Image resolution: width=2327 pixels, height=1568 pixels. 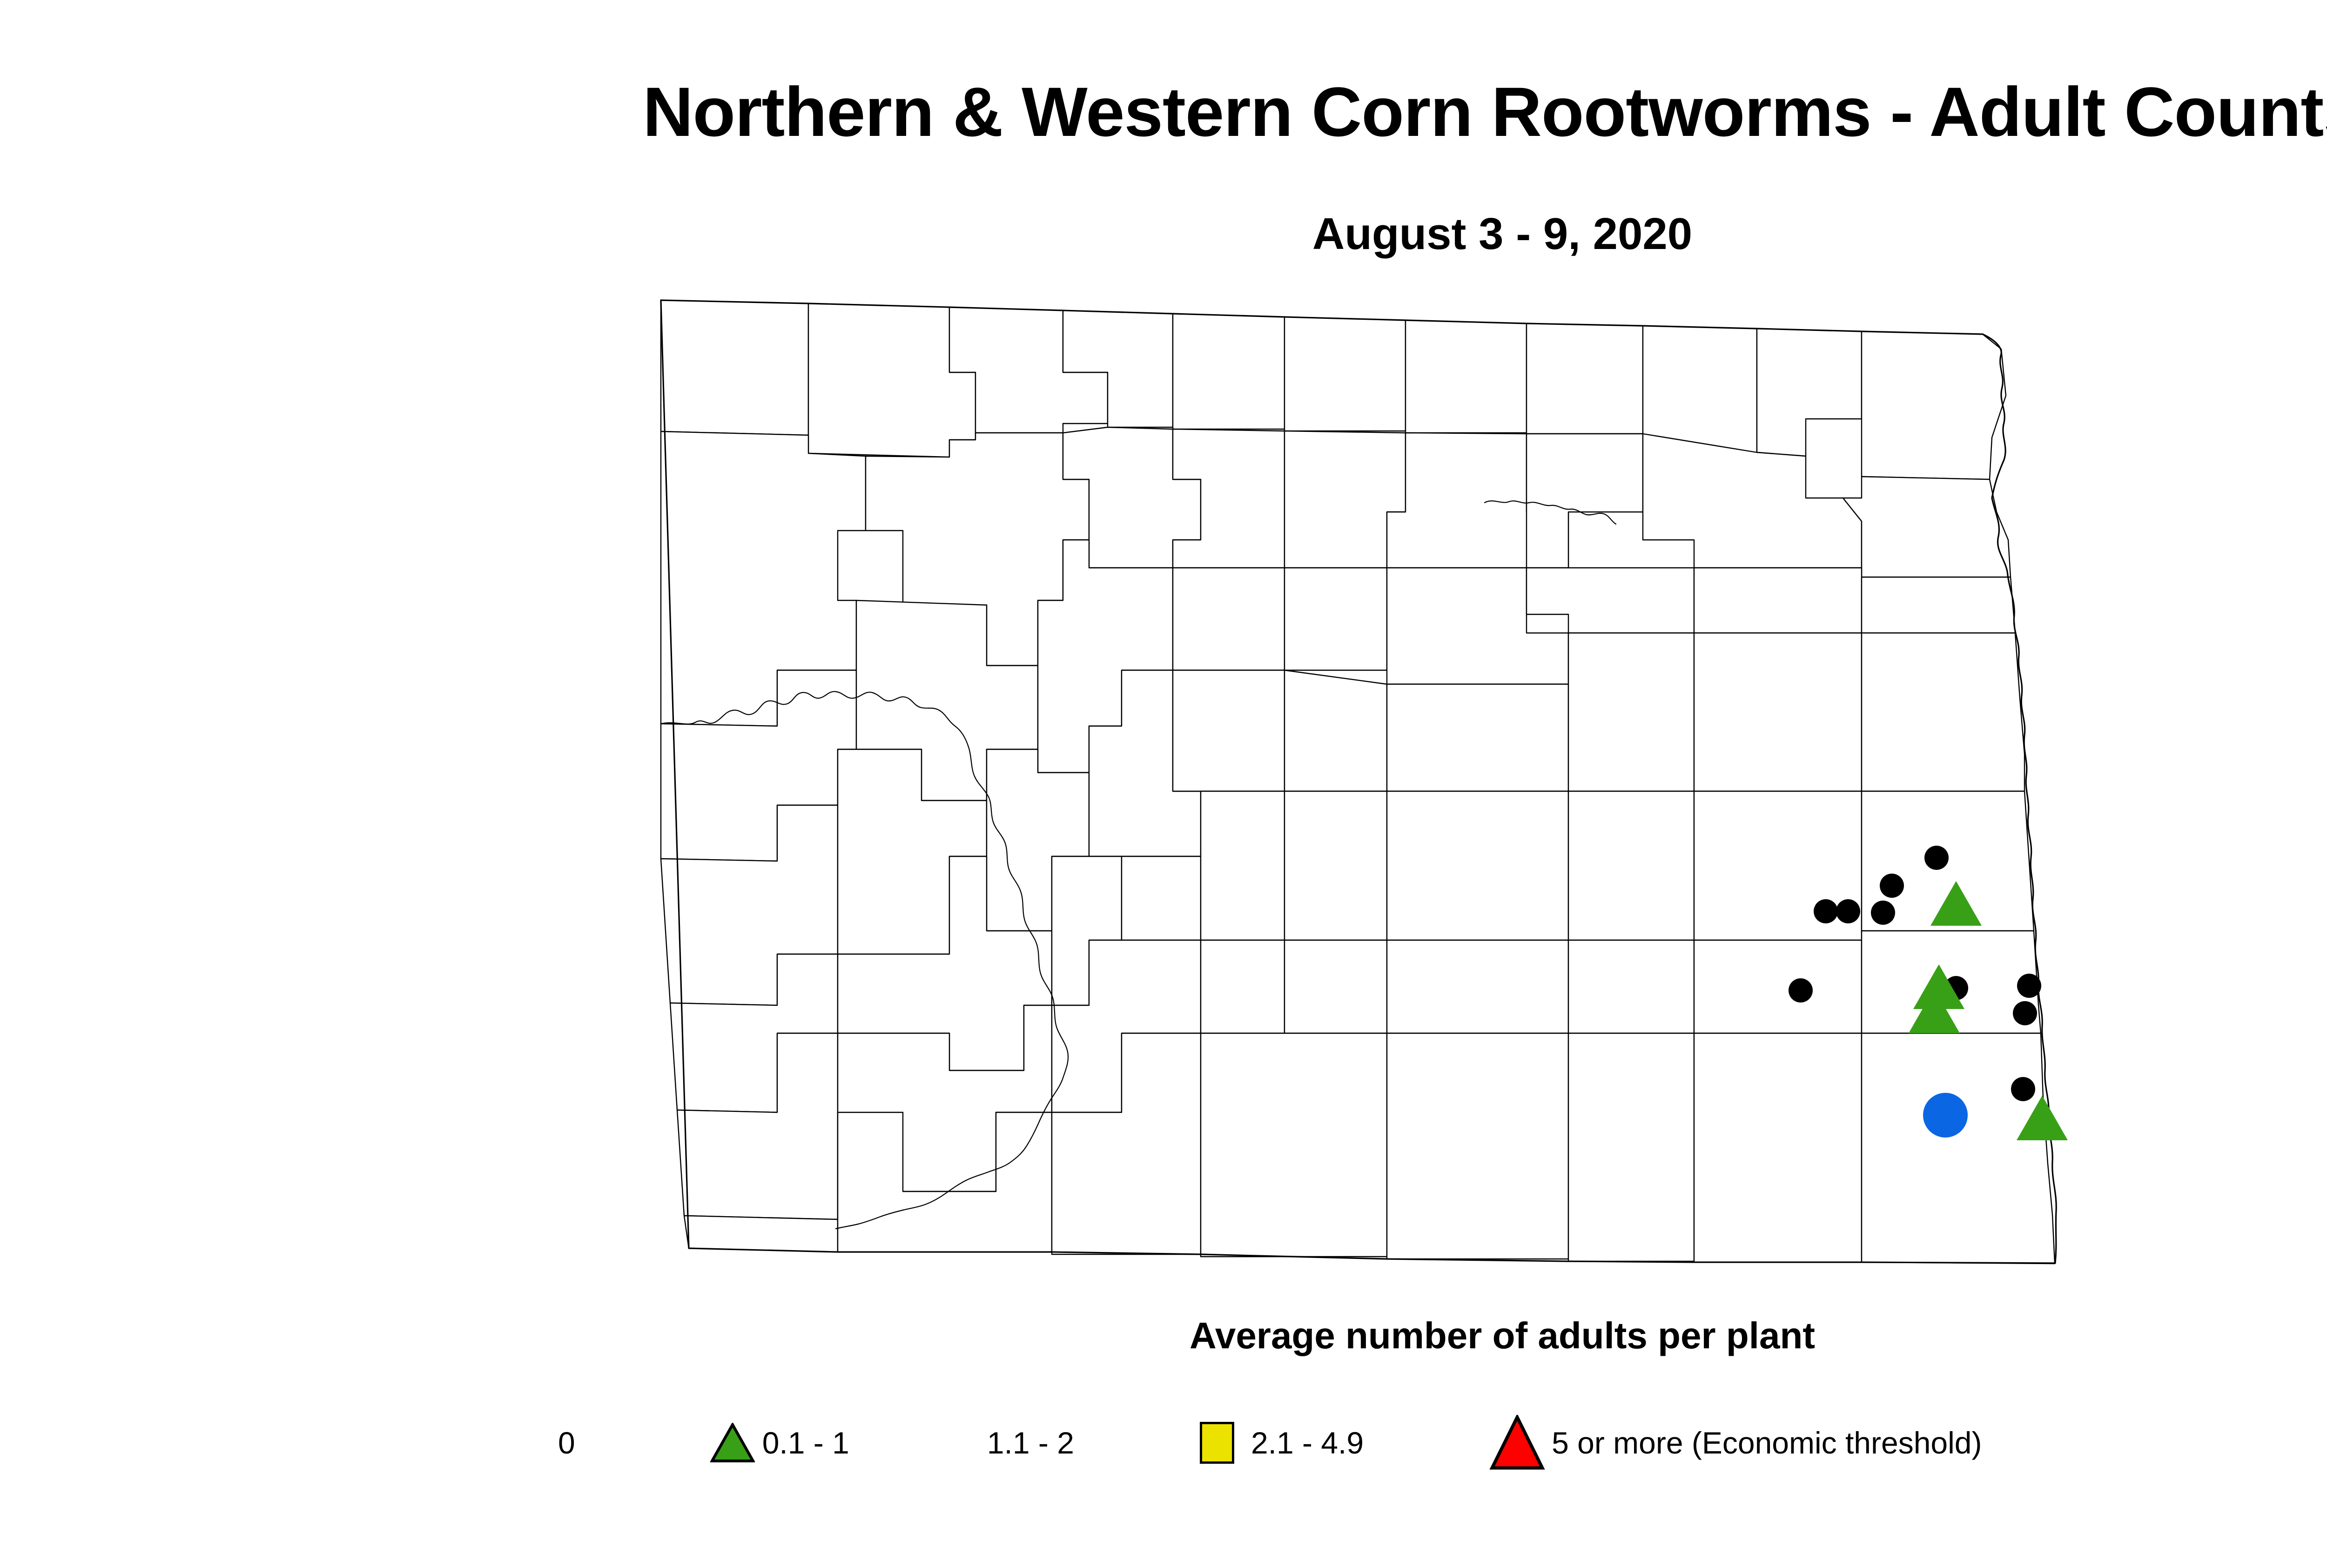 I want to click on triangle-green-icon, so click(x=732, y=1443).